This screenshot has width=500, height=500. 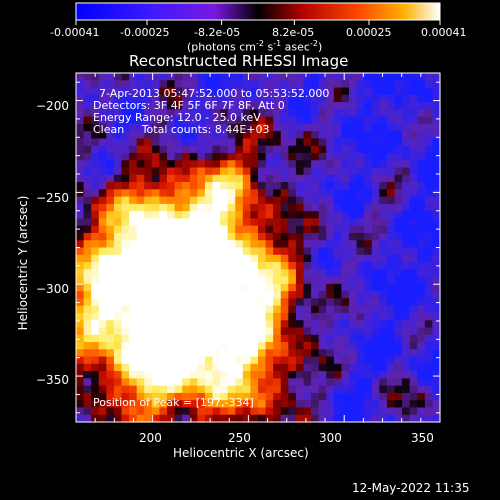 I want to click on units-part: asec, so click(x=295, y=47).